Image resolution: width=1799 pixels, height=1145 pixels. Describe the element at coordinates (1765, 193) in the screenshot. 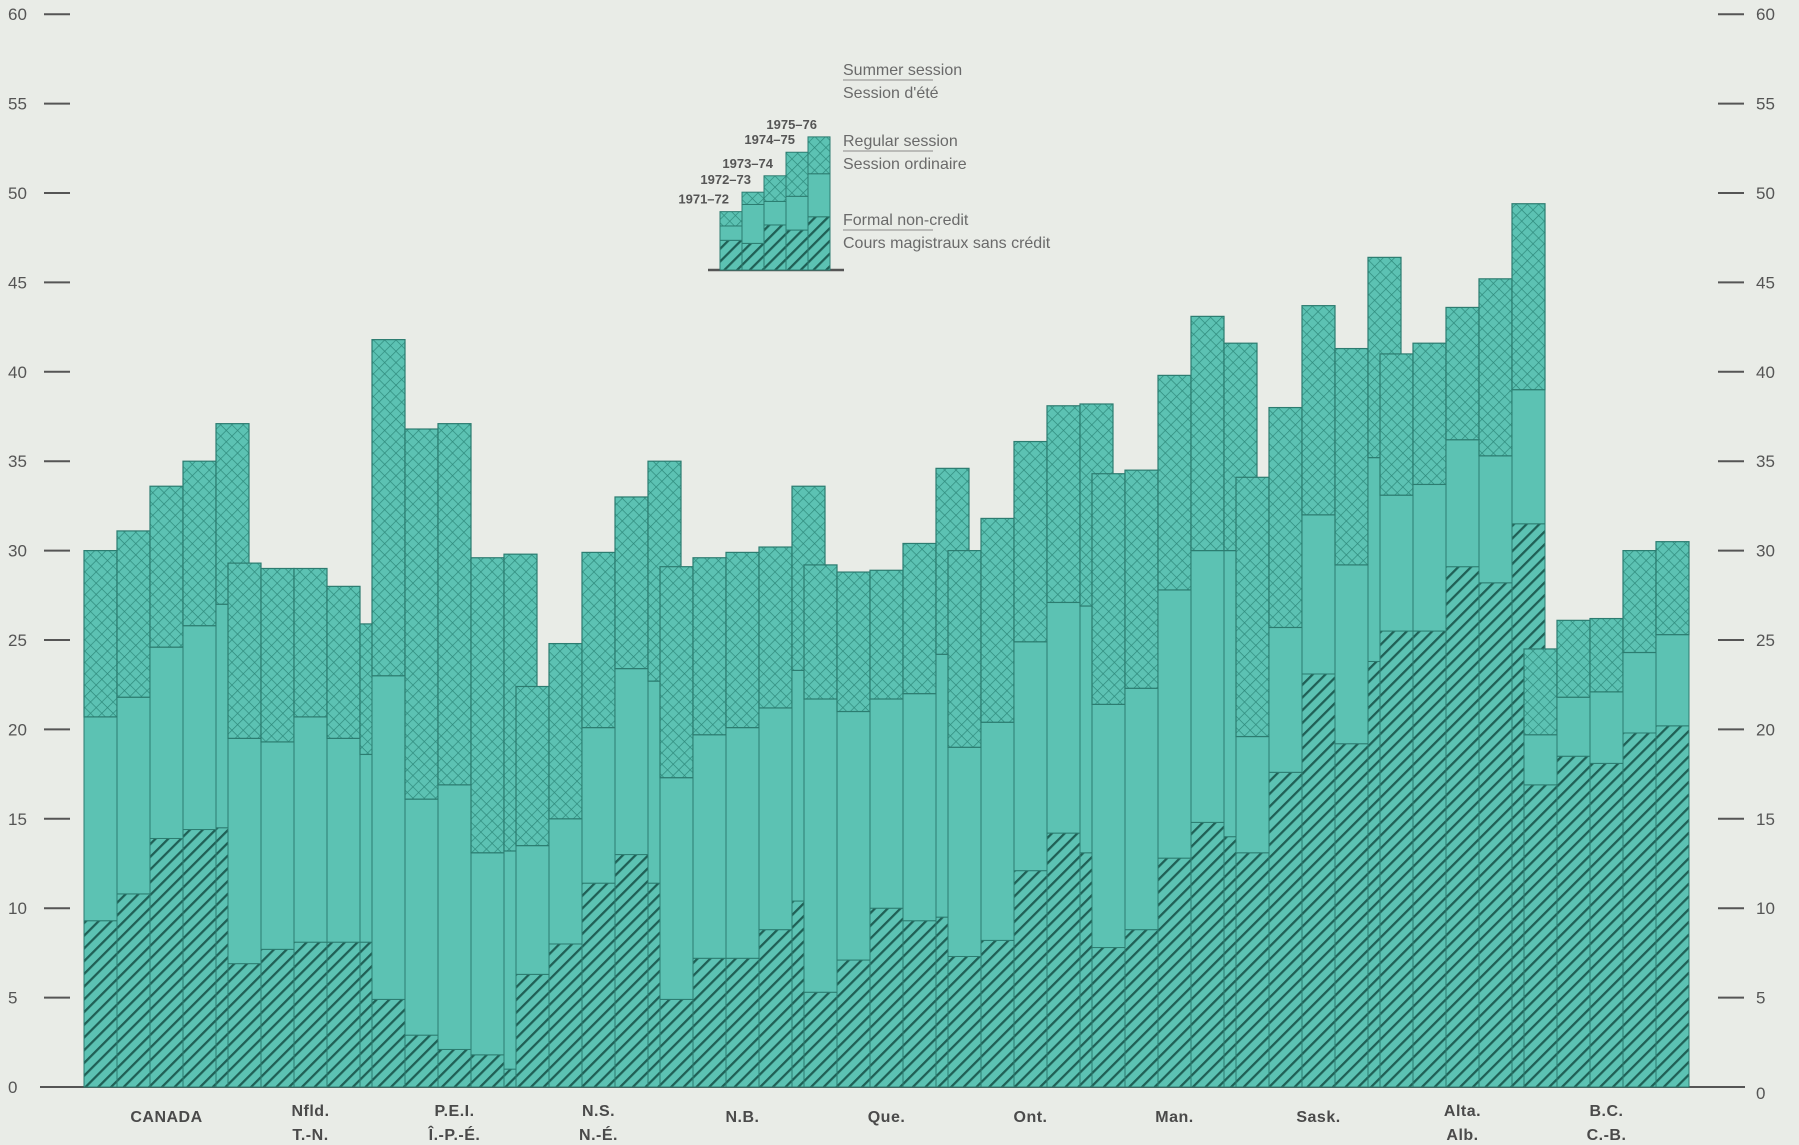

I see `right-tick-label: 50` at that location.